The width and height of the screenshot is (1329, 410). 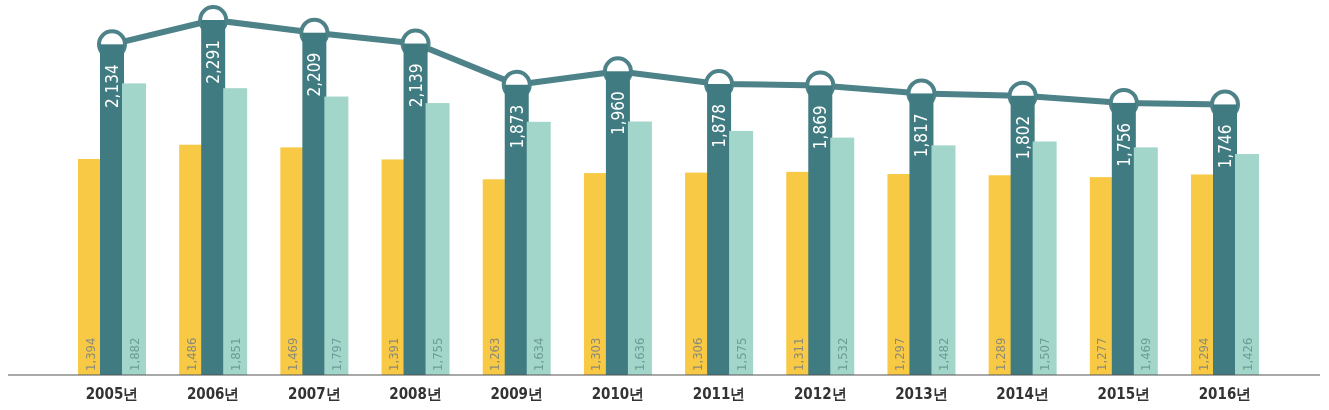 What do you see at coordinates (596, 354) in the screenshot?
I see `data-label: 1,303` at bounding box center [596, 354].